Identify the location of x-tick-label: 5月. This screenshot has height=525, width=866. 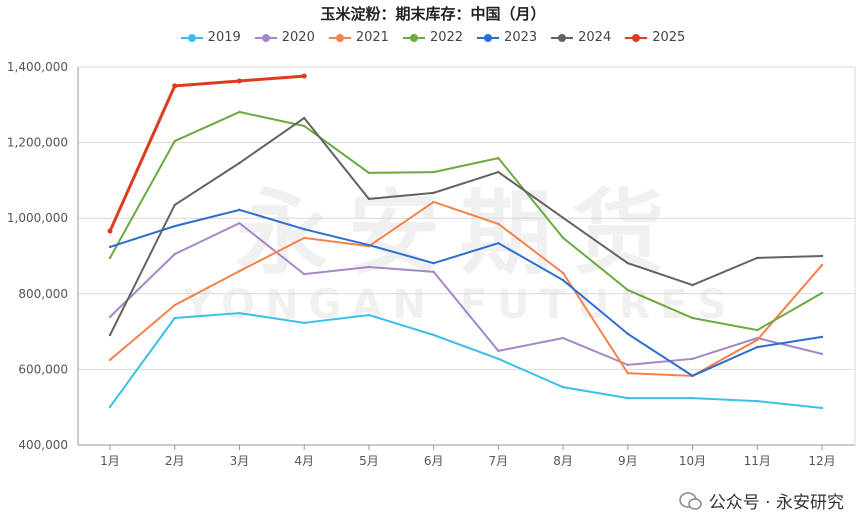
(369, 461).